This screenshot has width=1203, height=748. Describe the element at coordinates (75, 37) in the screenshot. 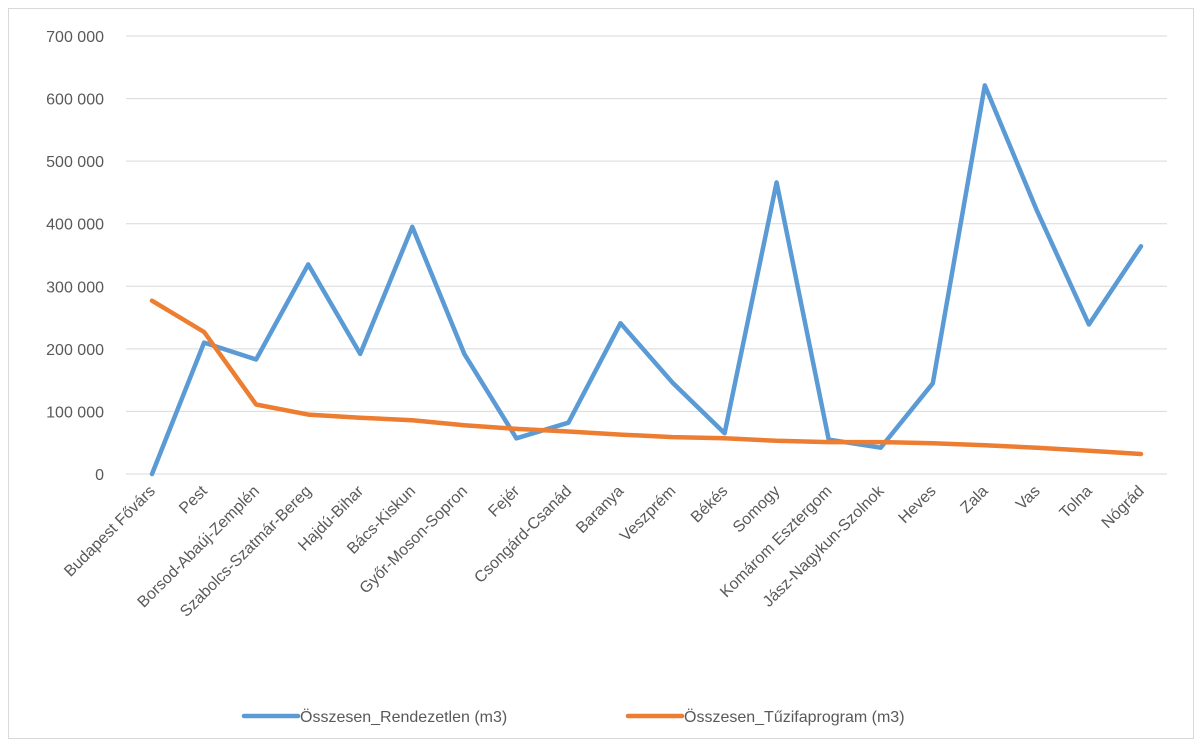

I see `y-tick-label: 700 000` at that location.